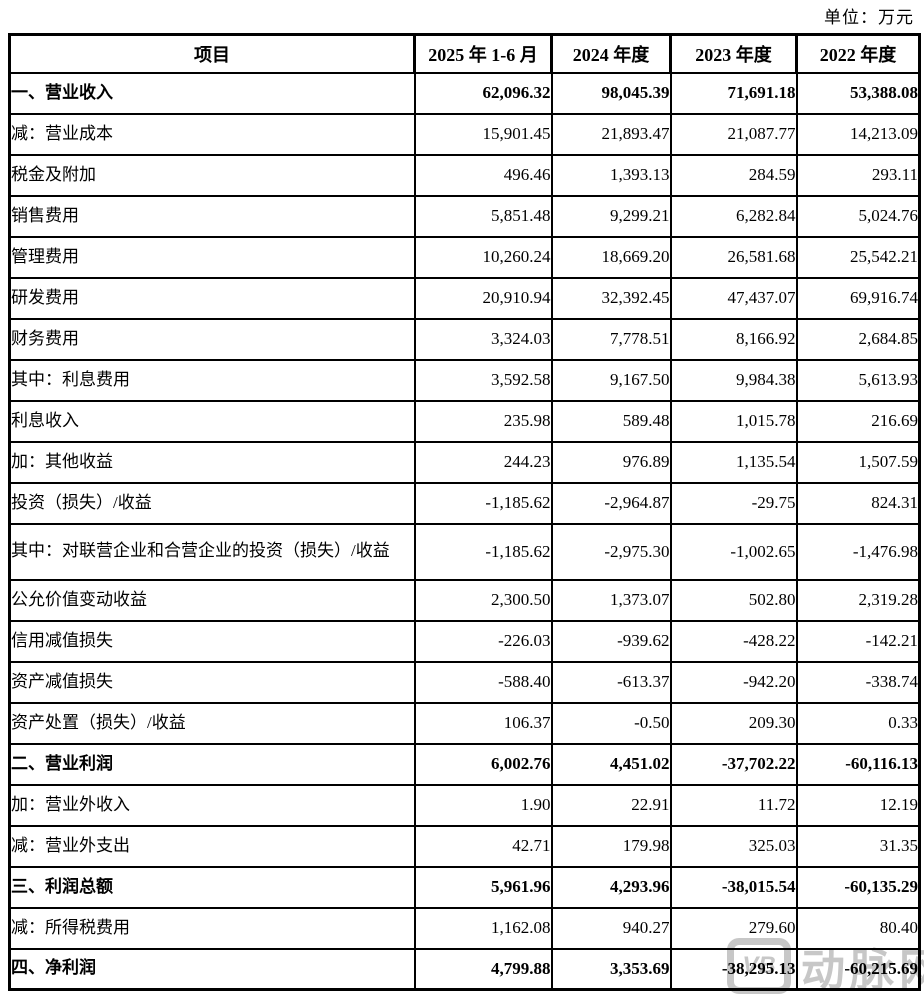 This screenshot has width=924, height=998. Describe the element at coordinates (733, 600) in the screenshot. I see `row-value: 502.80` at that location.